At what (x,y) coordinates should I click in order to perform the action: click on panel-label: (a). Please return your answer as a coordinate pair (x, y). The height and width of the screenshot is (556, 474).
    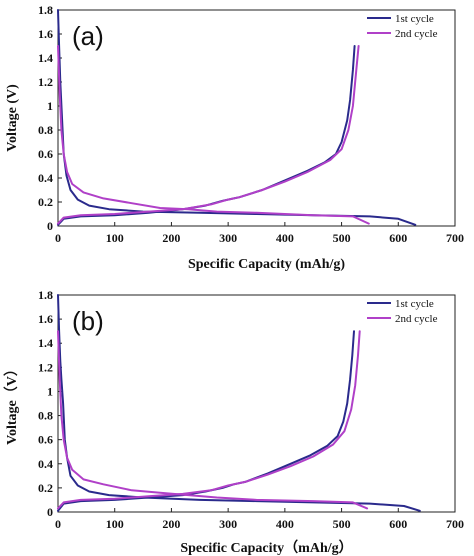
    Looking at the image, I should click on (88, 36).